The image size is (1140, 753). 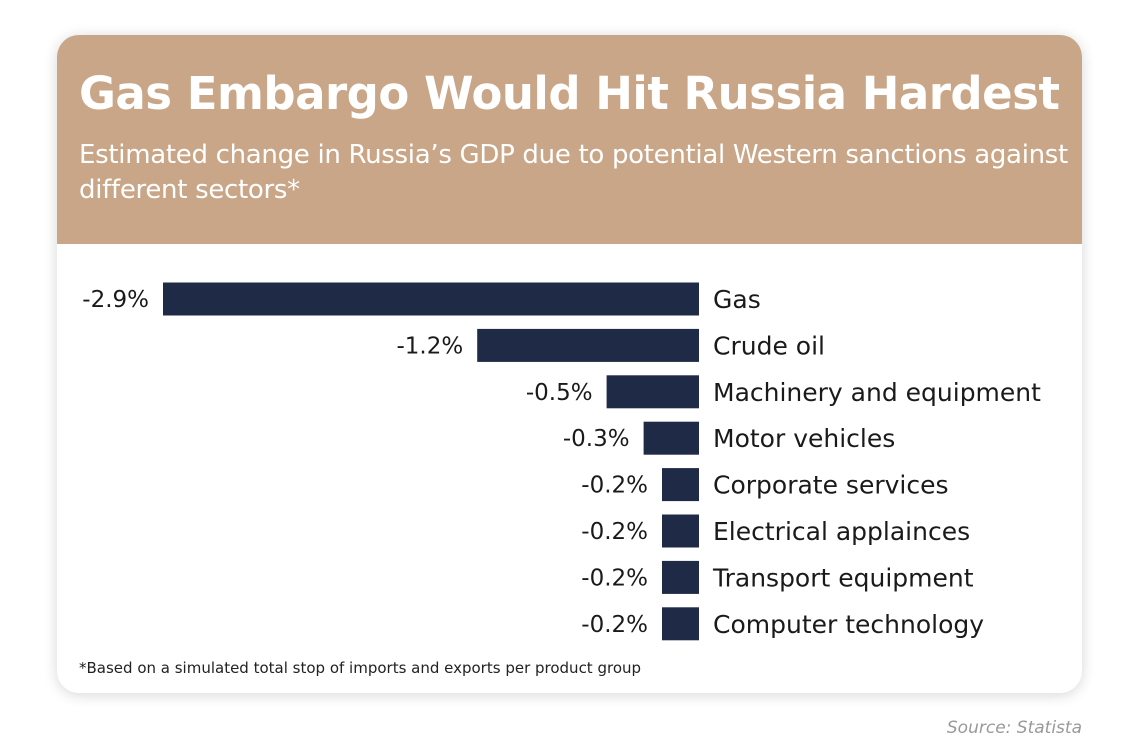 What do you see at coordinates (429, 346) in the screenshot?
I see `value-label: -1.2%` at bounding box center [429, 346].